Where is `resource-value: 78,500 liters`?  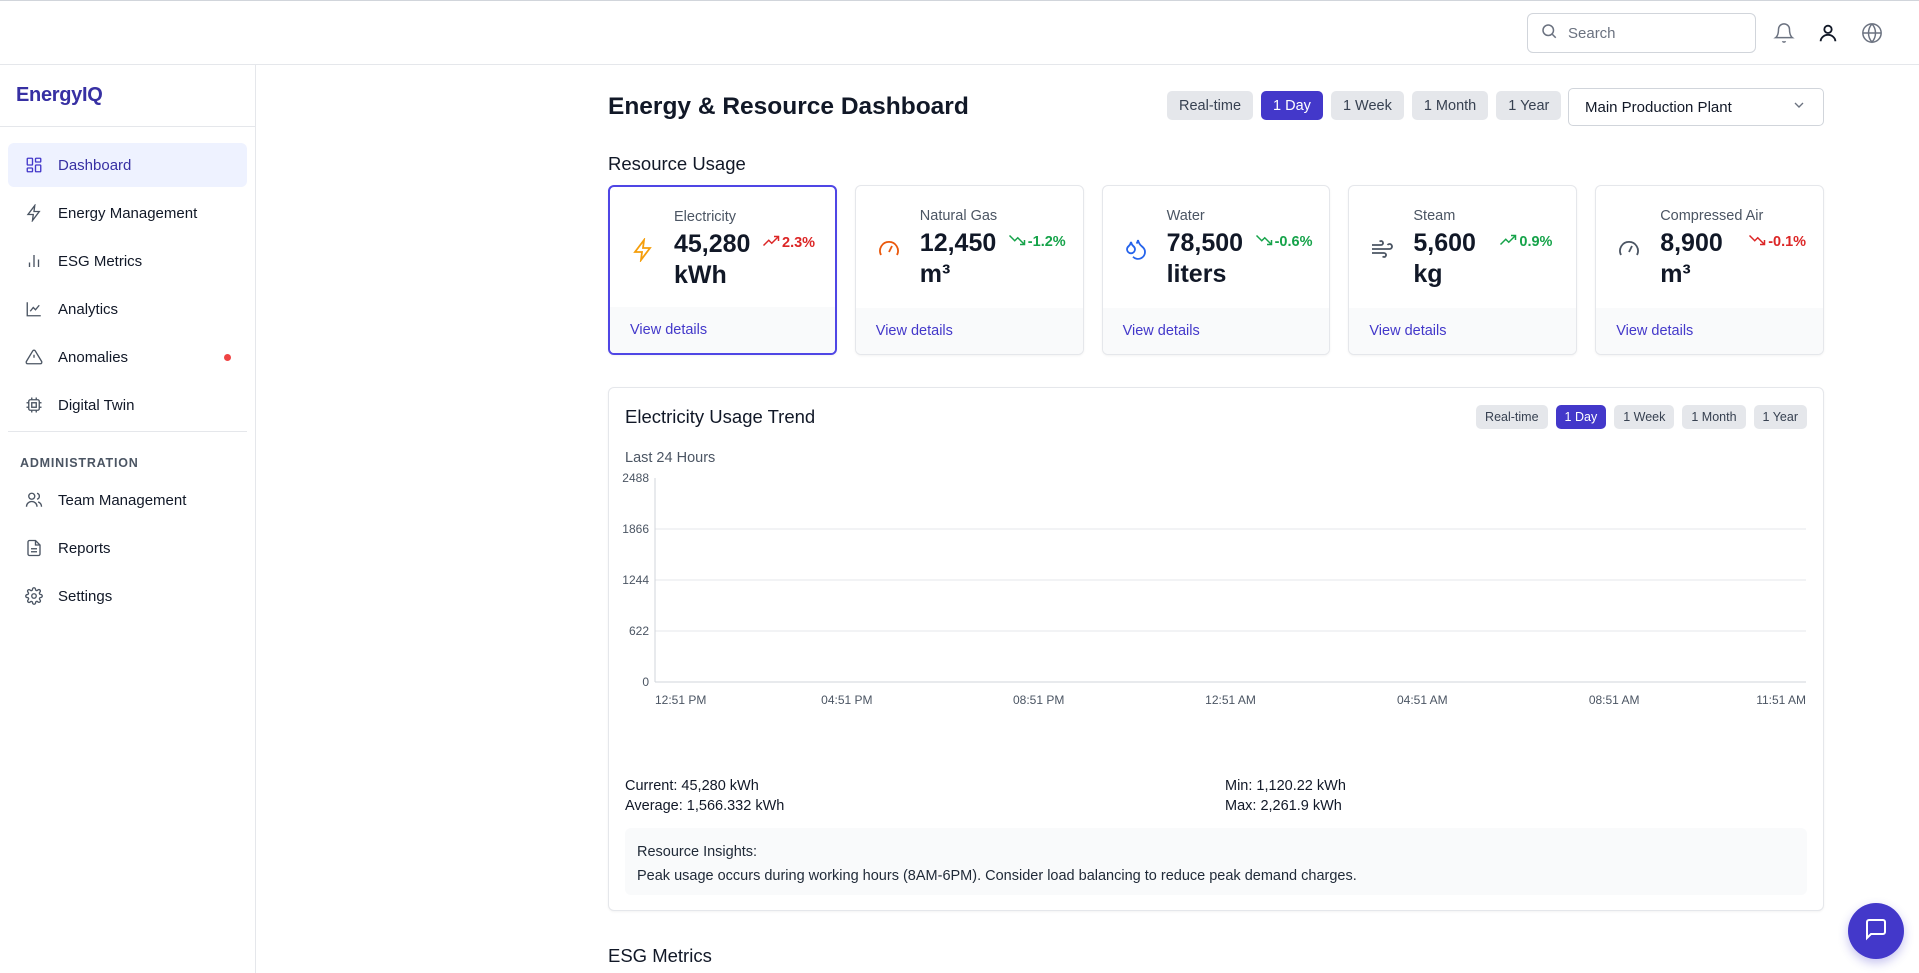
resource-value: 78,500 liters is located at coordinates (1205, 258).